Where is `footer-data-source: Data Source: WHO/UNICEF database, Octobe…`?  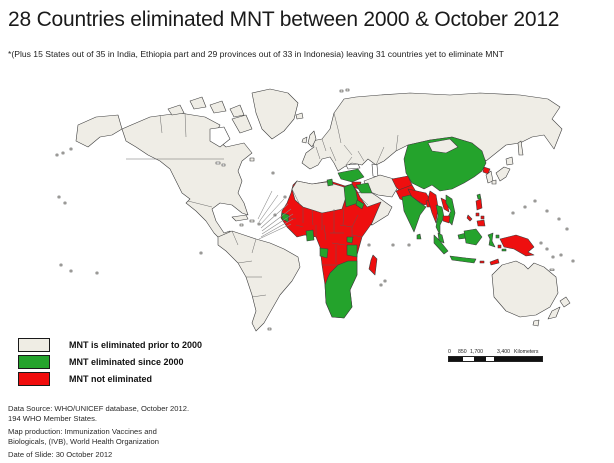
footer-data-source: Data Source: WHO/UNICEF database, Octobe… is located at coordinates (99, 408).